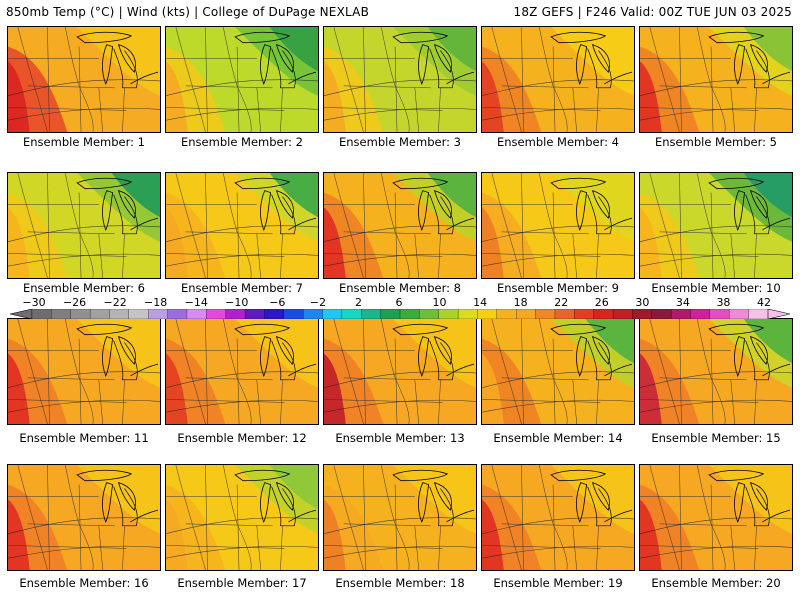  What do you see at coordinates (561, 302) in the screenshot?
I see `color-scale-tick-label: 22` at bounding box center [561, 302].